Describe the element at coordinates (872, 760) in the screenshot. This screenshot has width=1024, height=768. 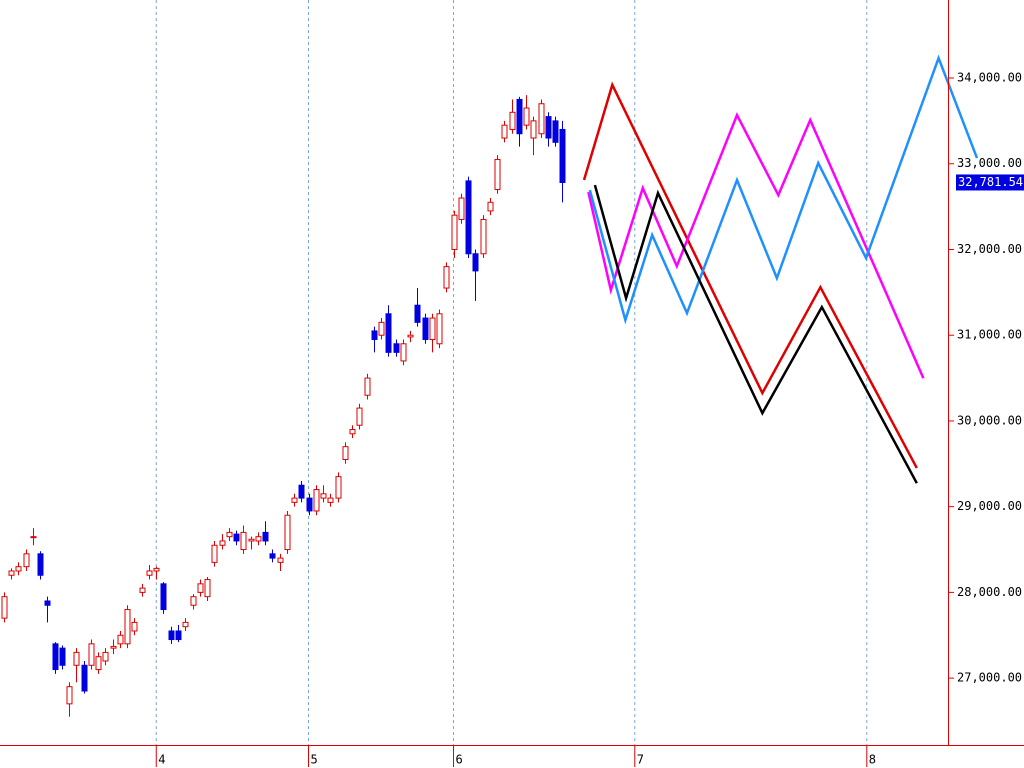
I see `x-tick-label: 8` at that location.